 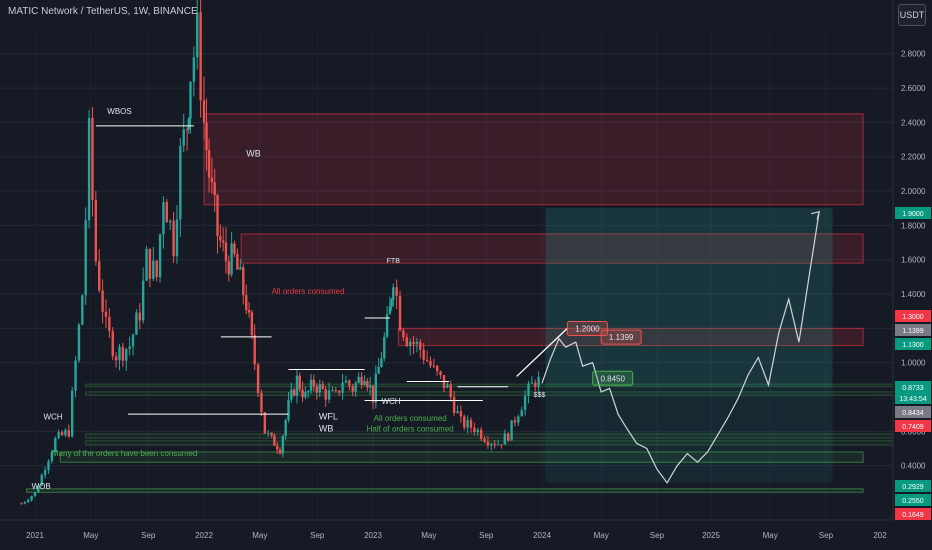 What do you see at coordinates (913, 363) in the screenshot?
I see `y-tick-label: 1.0000` at bounding box center [913, 363].